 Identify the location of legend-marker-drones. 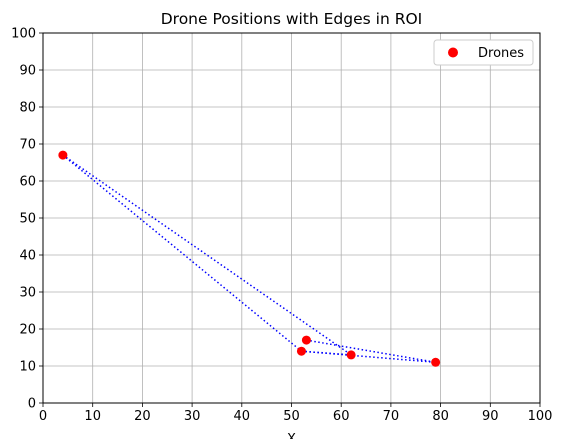
(453, 52).